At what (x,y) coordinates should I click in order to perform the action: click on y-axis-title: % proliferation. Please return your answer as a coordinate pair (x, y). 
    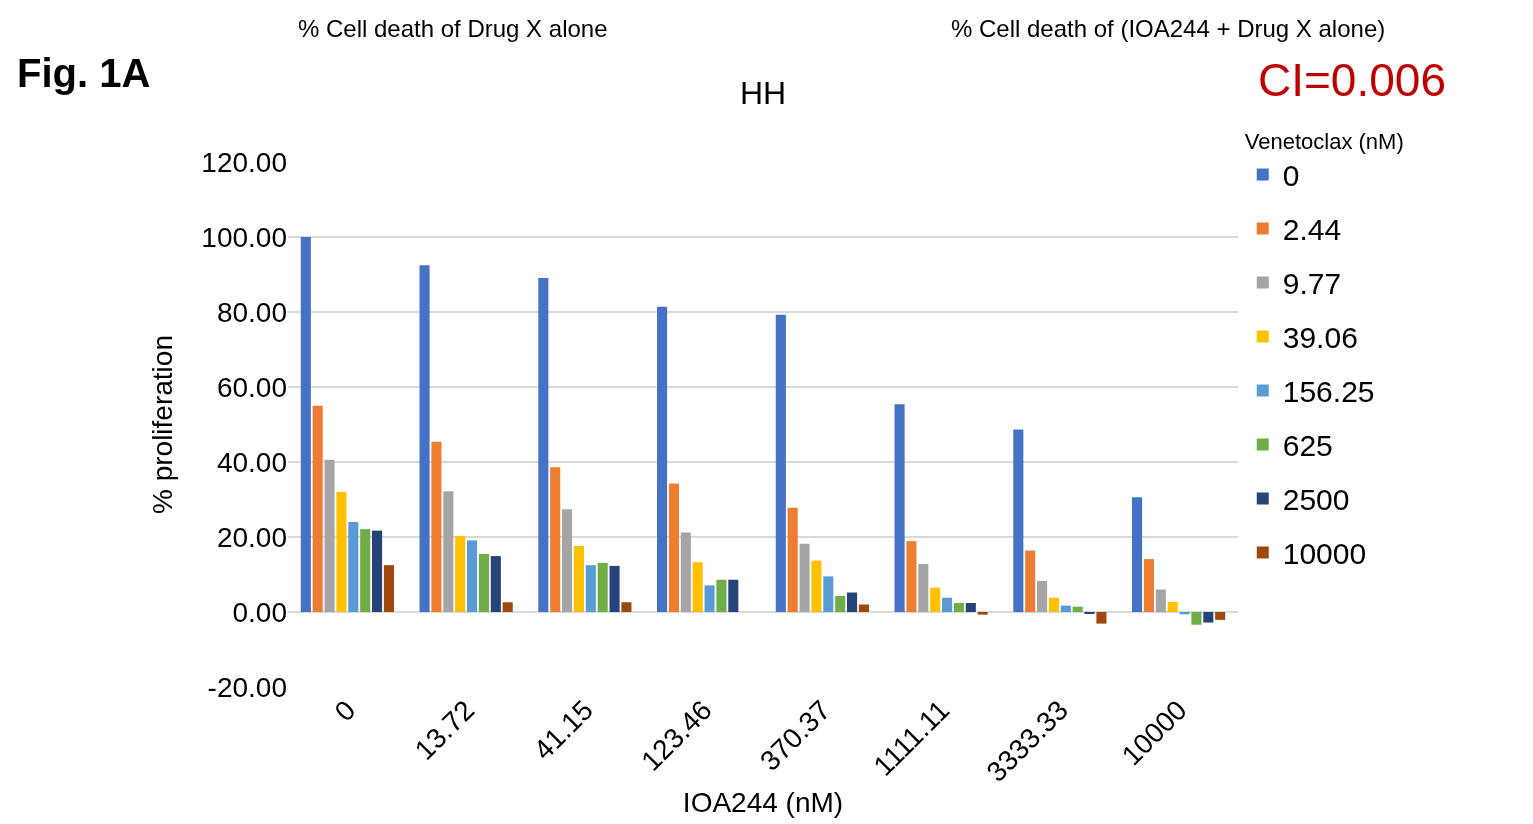
    Looking at the image, I should click on (163, 424).